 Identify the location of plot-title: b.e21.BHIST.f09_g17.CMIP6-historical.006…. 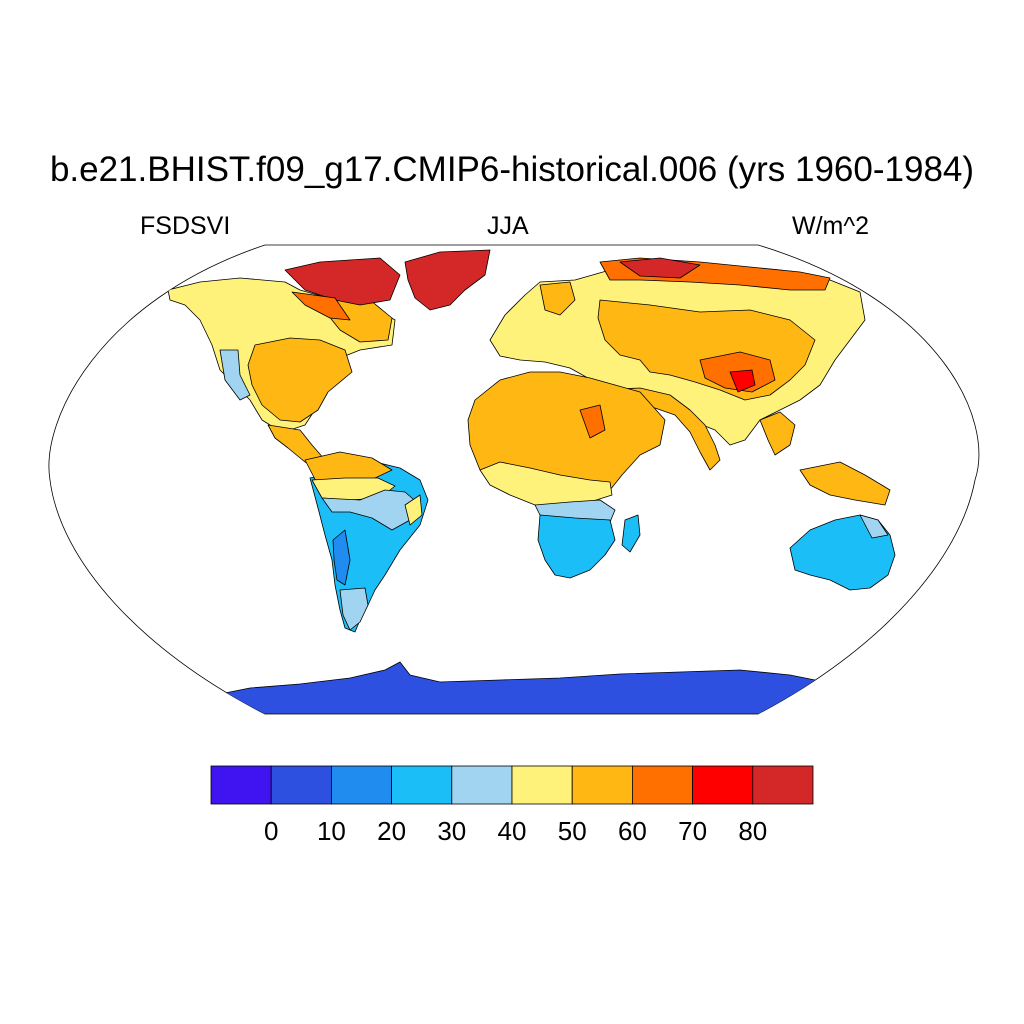
(512, 169).